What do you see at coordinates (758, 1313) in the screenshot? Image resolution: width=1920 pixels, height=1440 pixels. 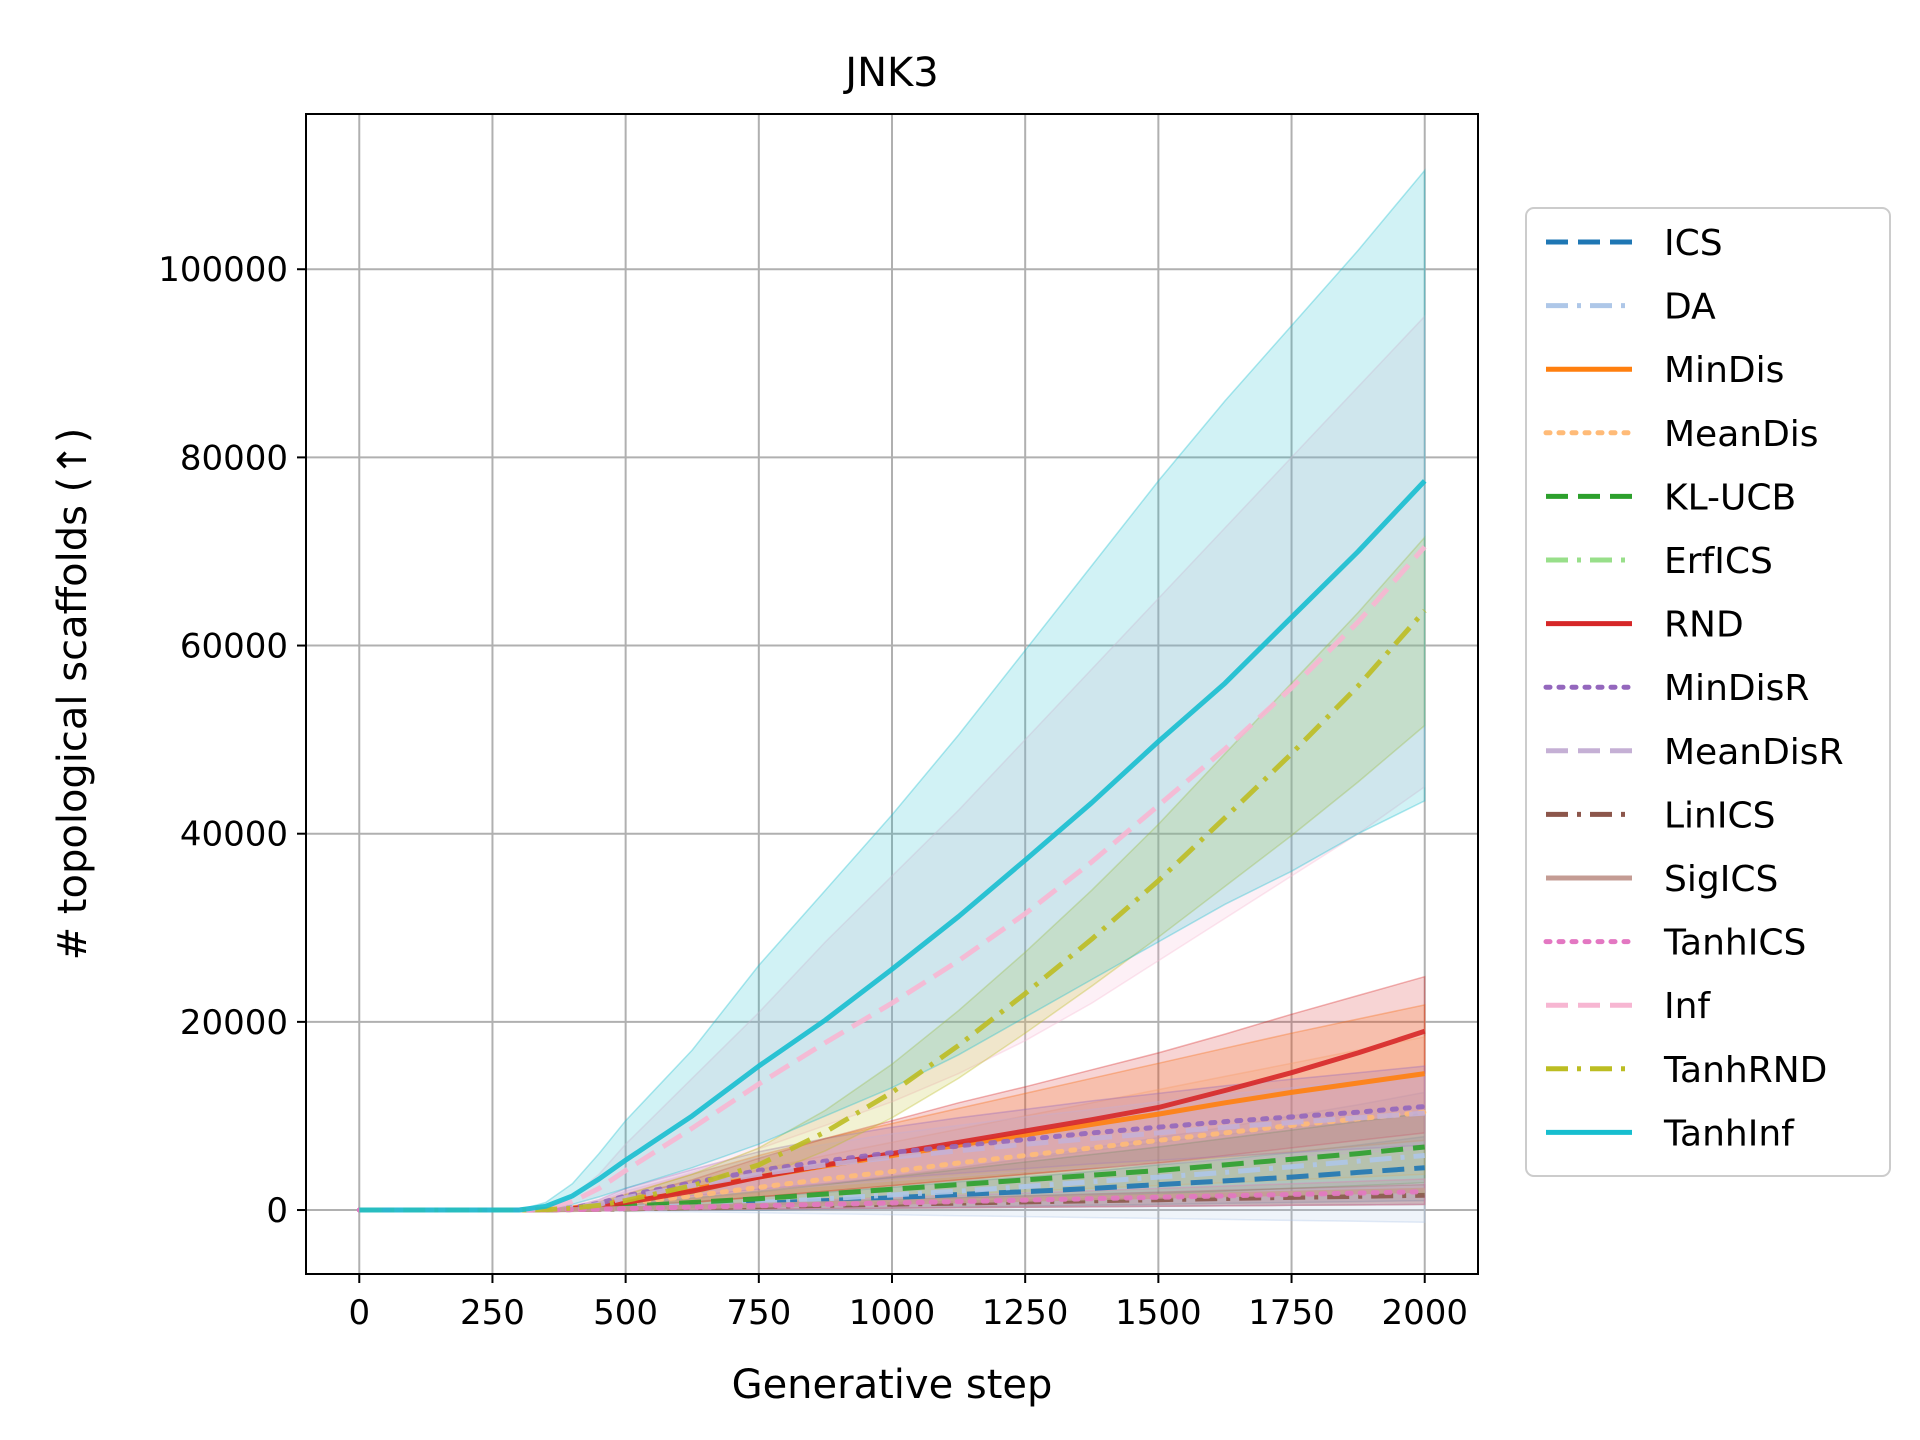 I see `x-tick-label: 750` at bounding box center [758, 1313].